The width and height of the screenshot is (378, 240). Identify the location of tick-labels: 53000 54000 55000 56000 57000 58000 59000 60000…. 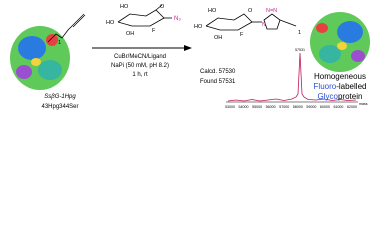
(291, 107).